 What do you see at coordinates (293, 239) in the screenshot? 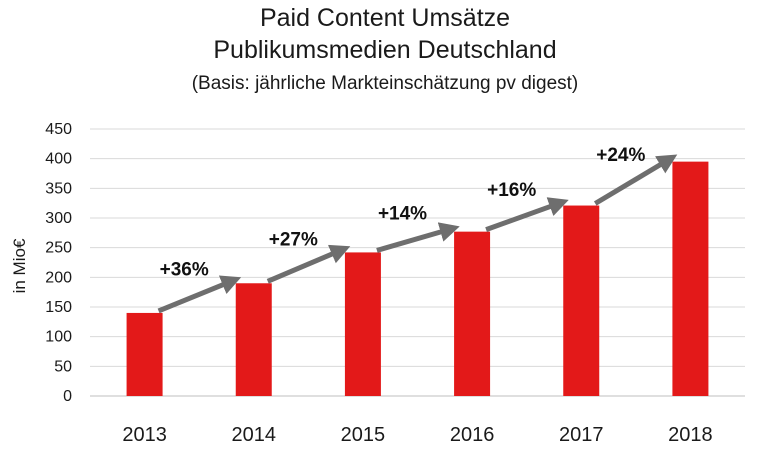
I see `growth-label: +27%` at bounding box center [293, 239].